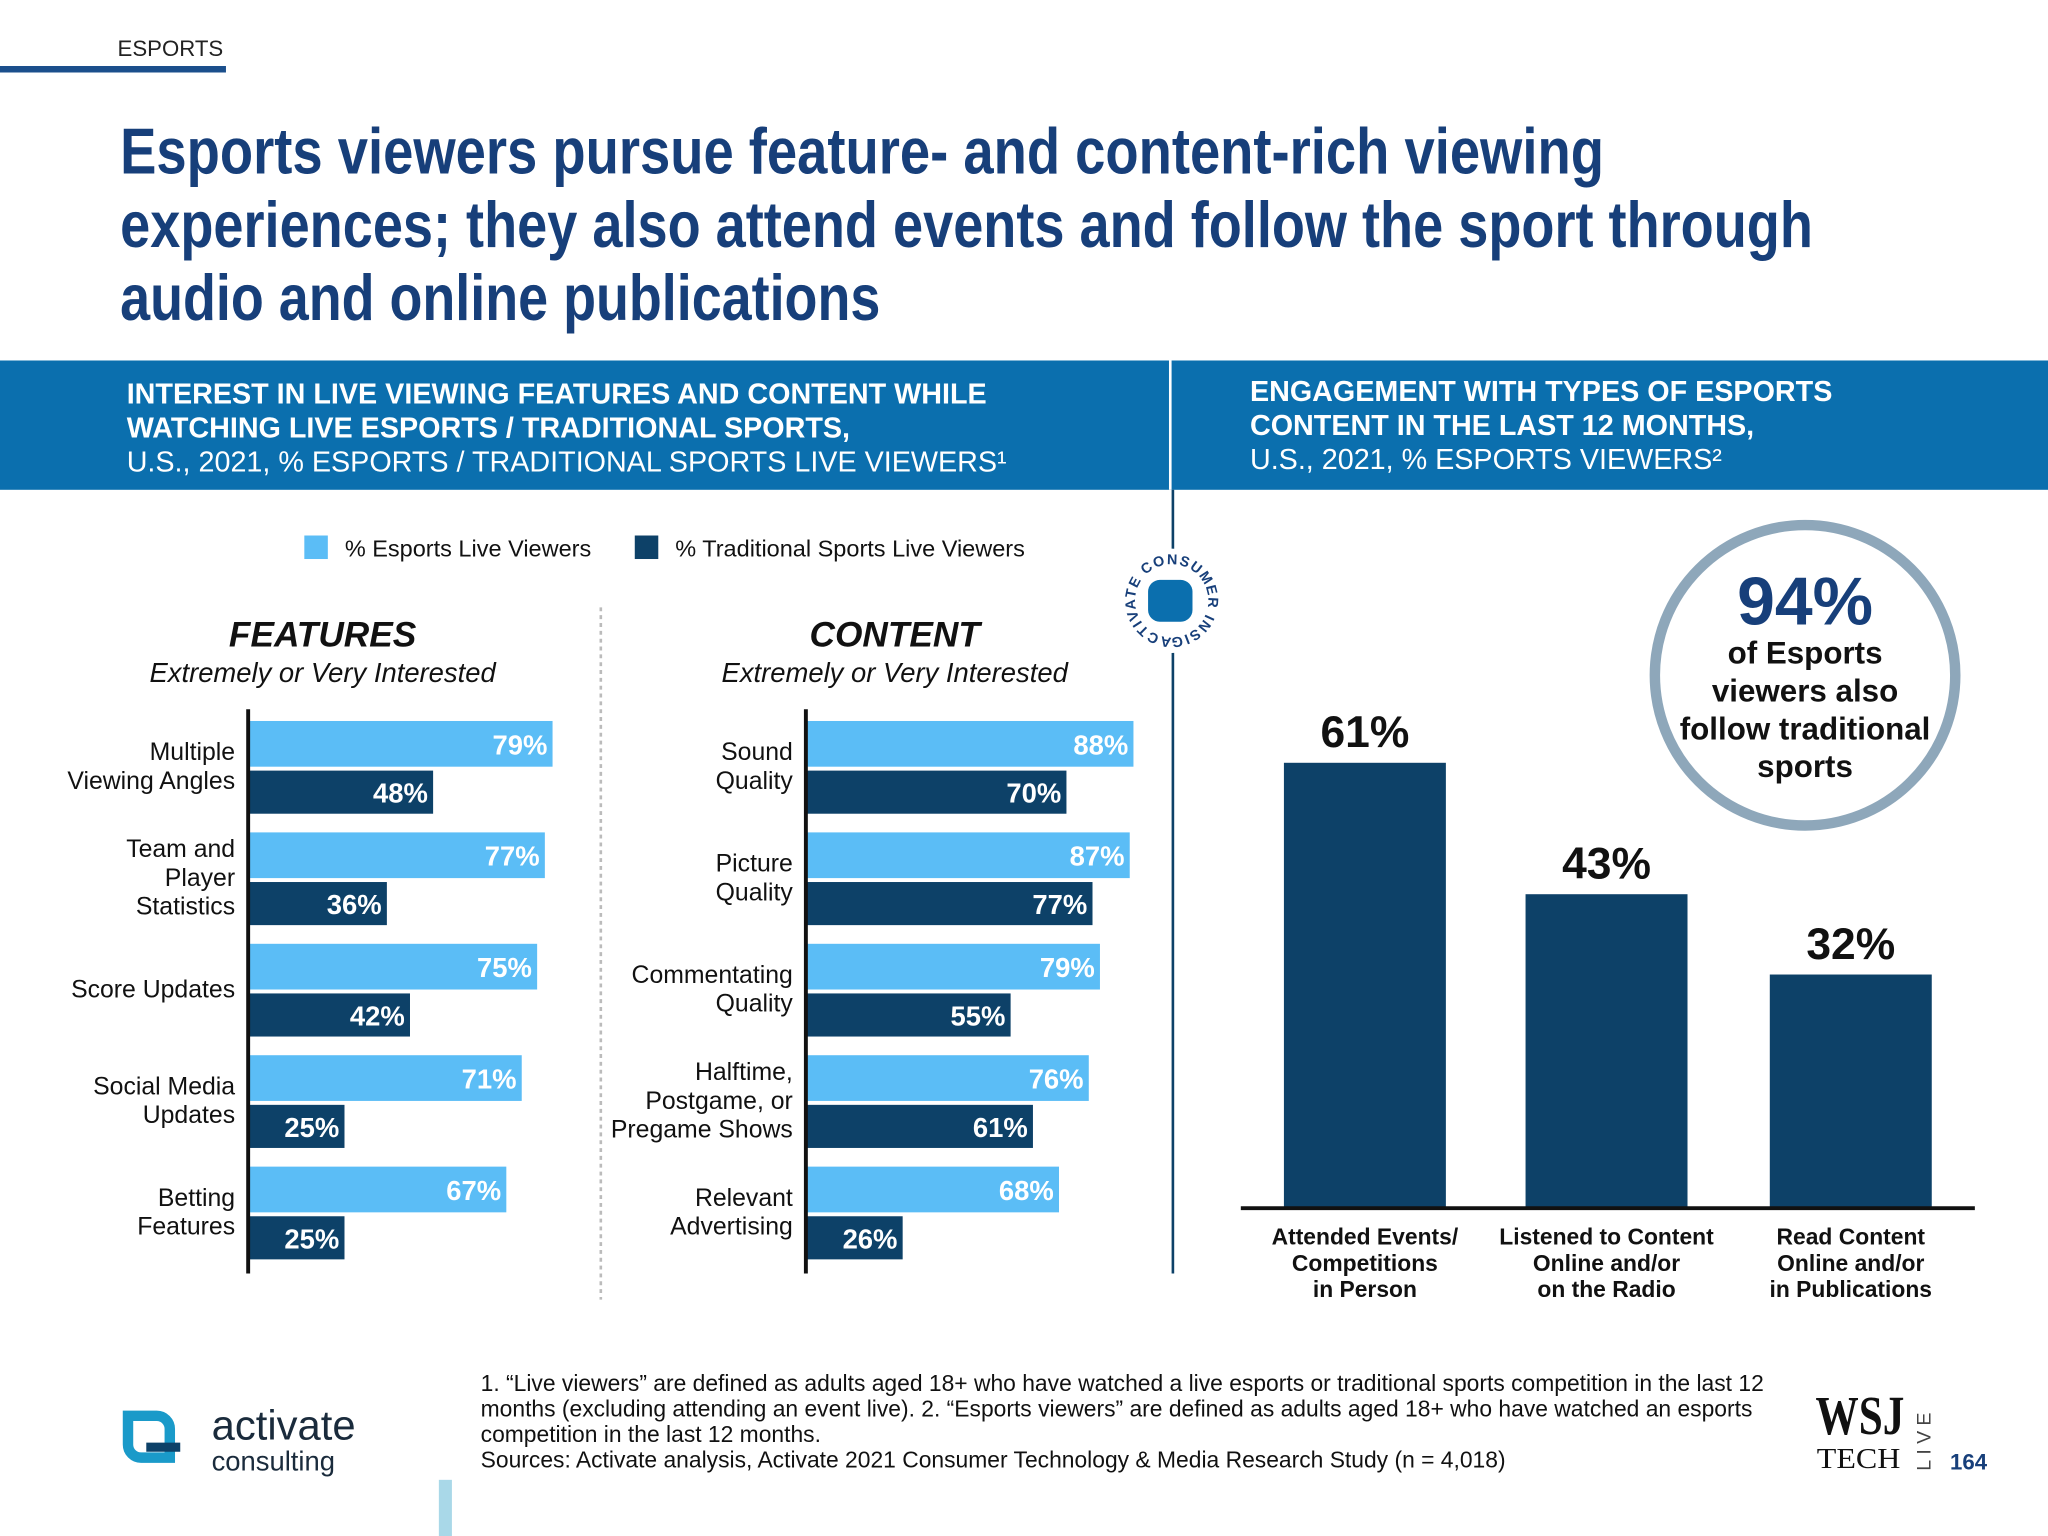 The height and width of the screenshot is (1536, 2048). I want to click on callout-circle, so click(1805, 675).